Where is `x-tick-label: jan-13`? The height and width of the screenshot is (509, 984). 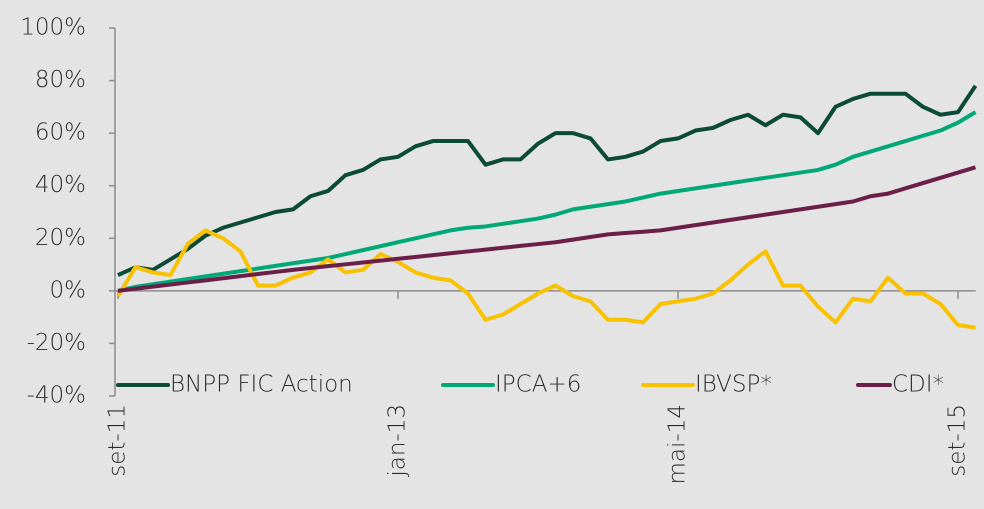
x-tick-label: jan-13 is located at coordinates (398, 441).